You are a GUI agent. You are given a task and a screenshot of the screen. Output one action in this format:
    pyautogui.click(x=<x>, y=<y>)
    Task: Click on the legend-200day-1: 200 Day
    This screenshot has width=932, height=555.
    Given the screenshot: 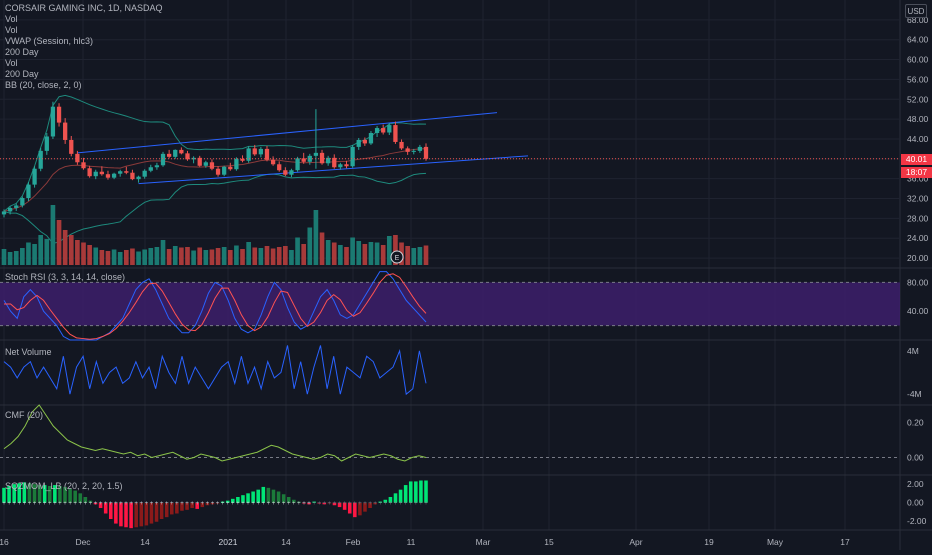 What is the action you would take?
    pyautogui.click(x=22, y=52)
    